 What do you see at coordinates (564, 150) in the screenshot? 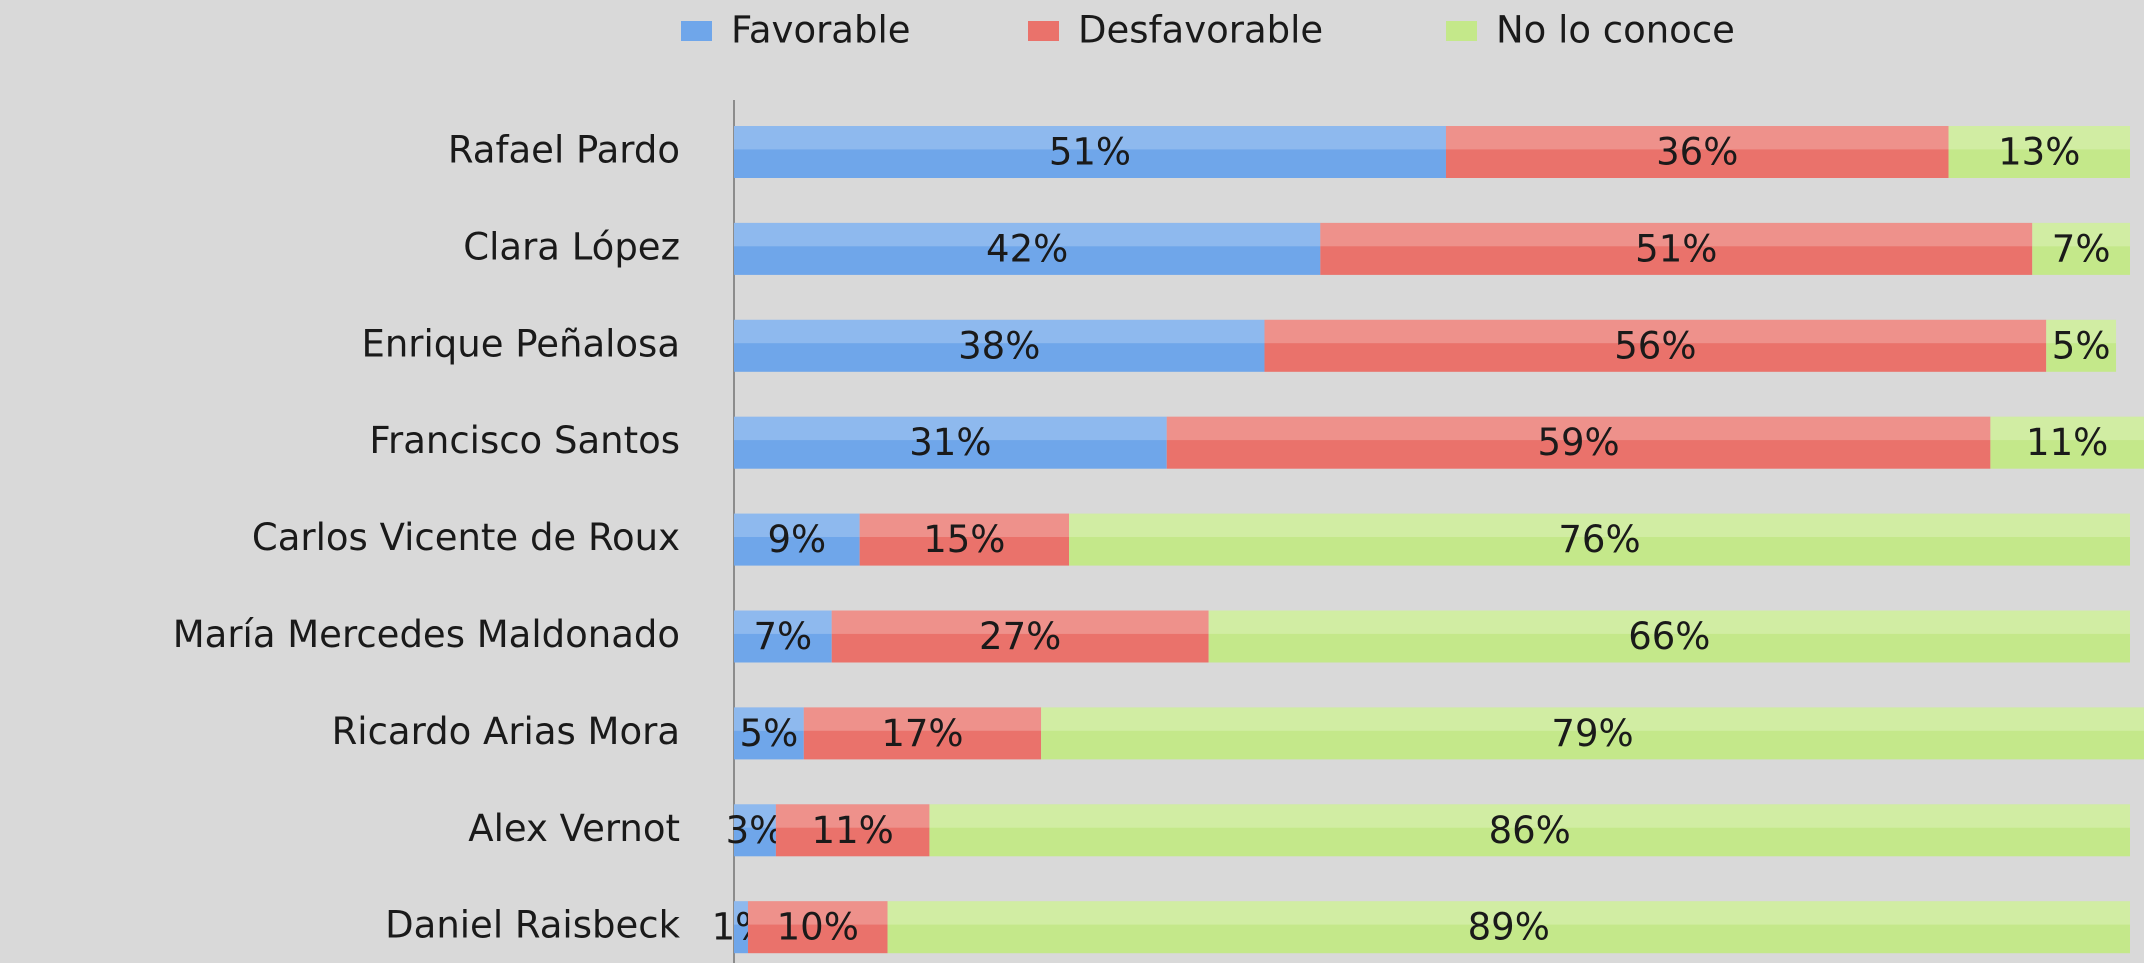
I see `category-label: Rafael Pardo` at bounding box center [564, 150].